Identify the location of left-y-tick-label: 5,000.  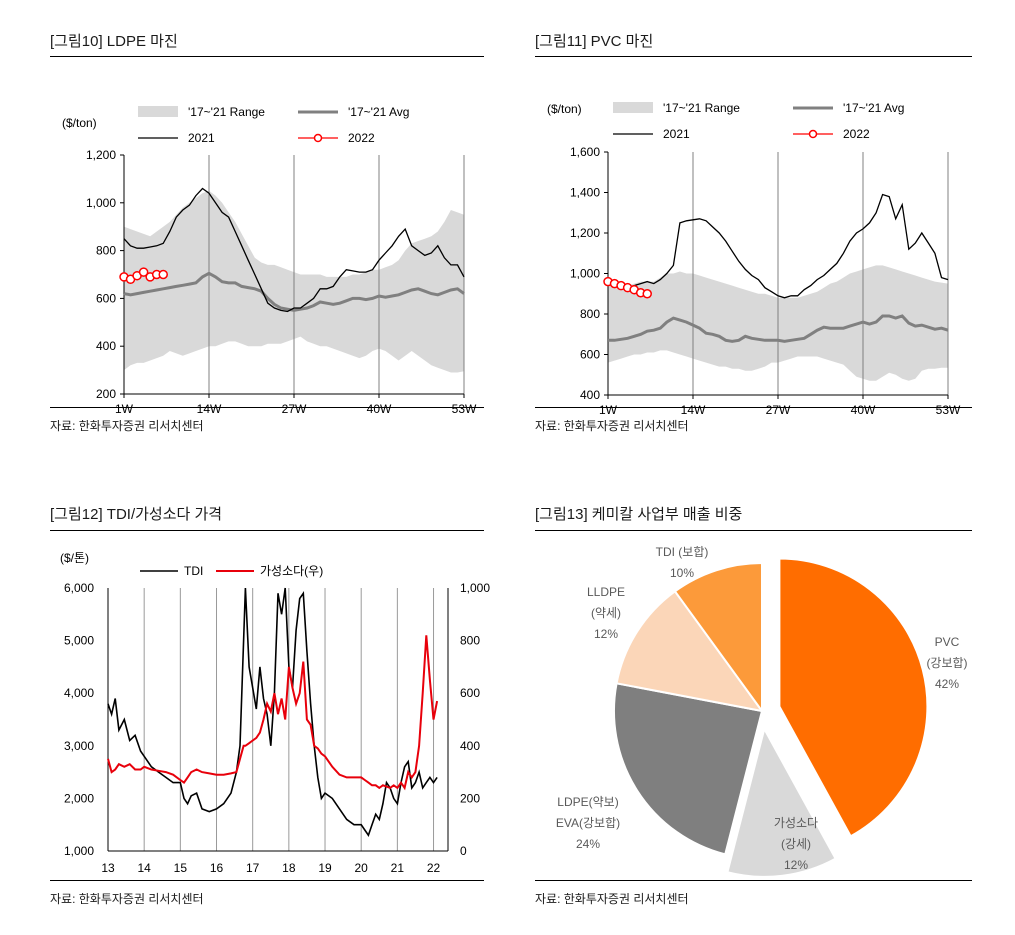
(79, 641).